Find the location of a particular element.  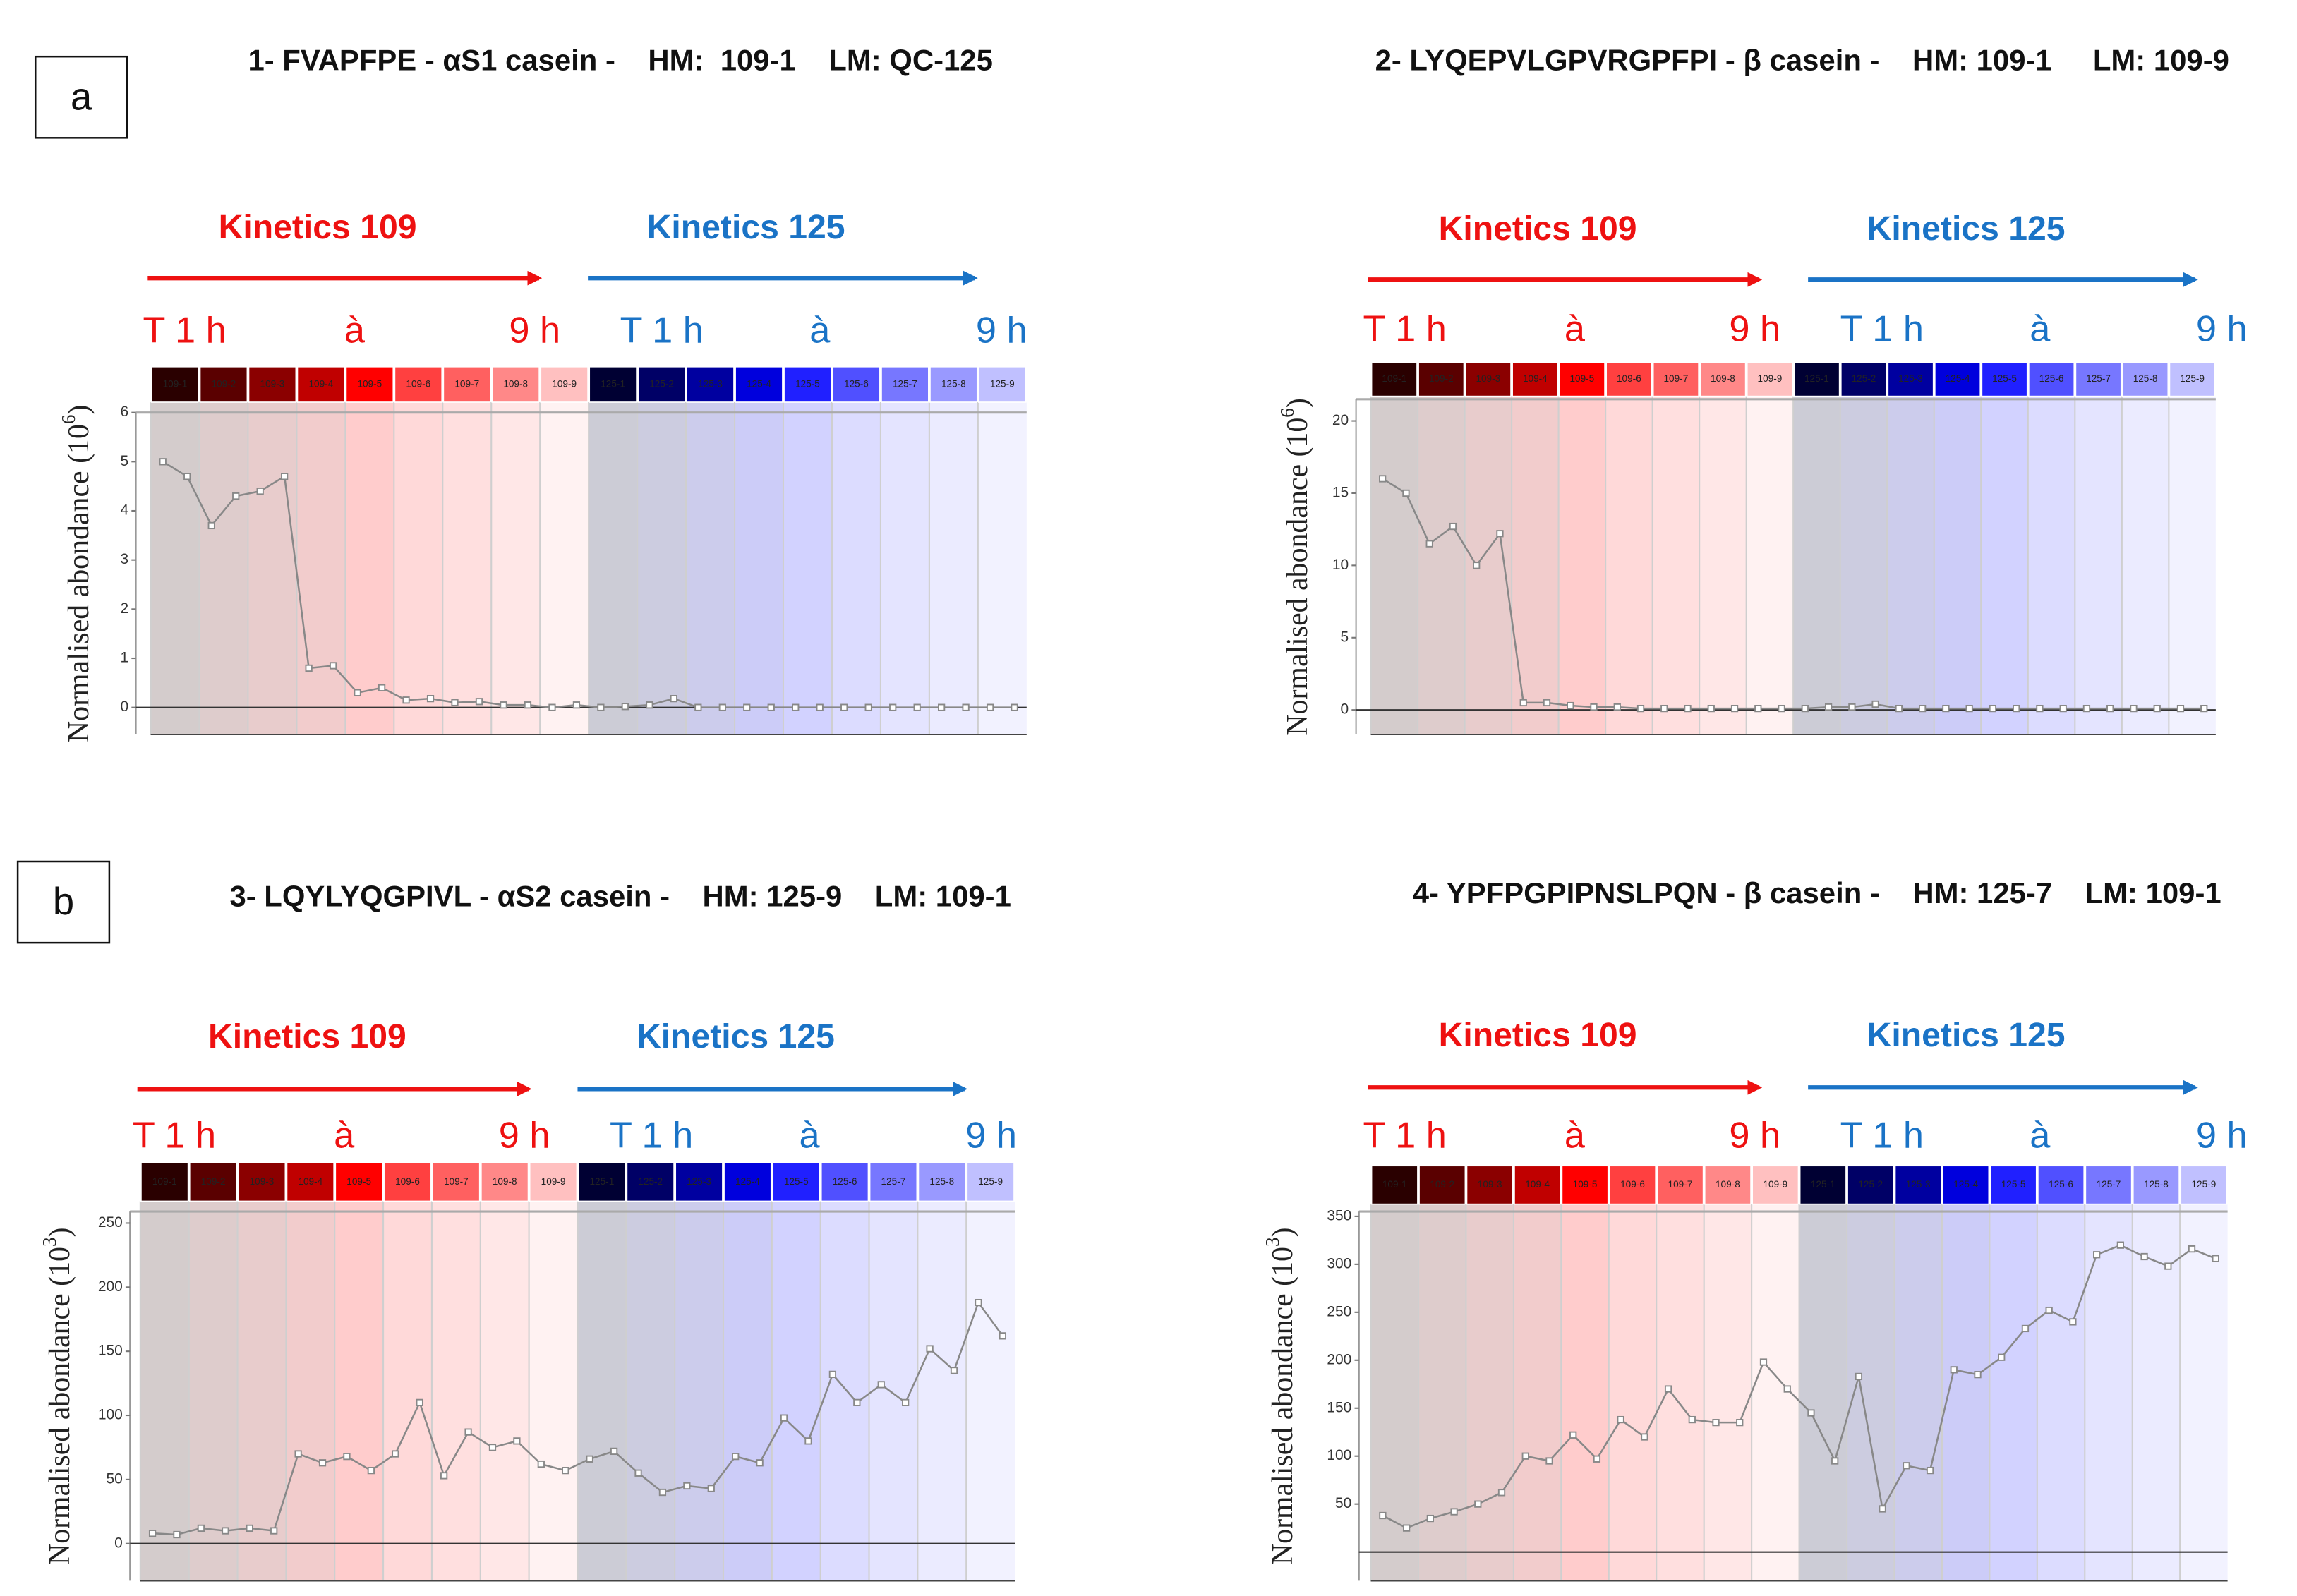

y-tick-label: 20 is located at coordinates (1340, 420).